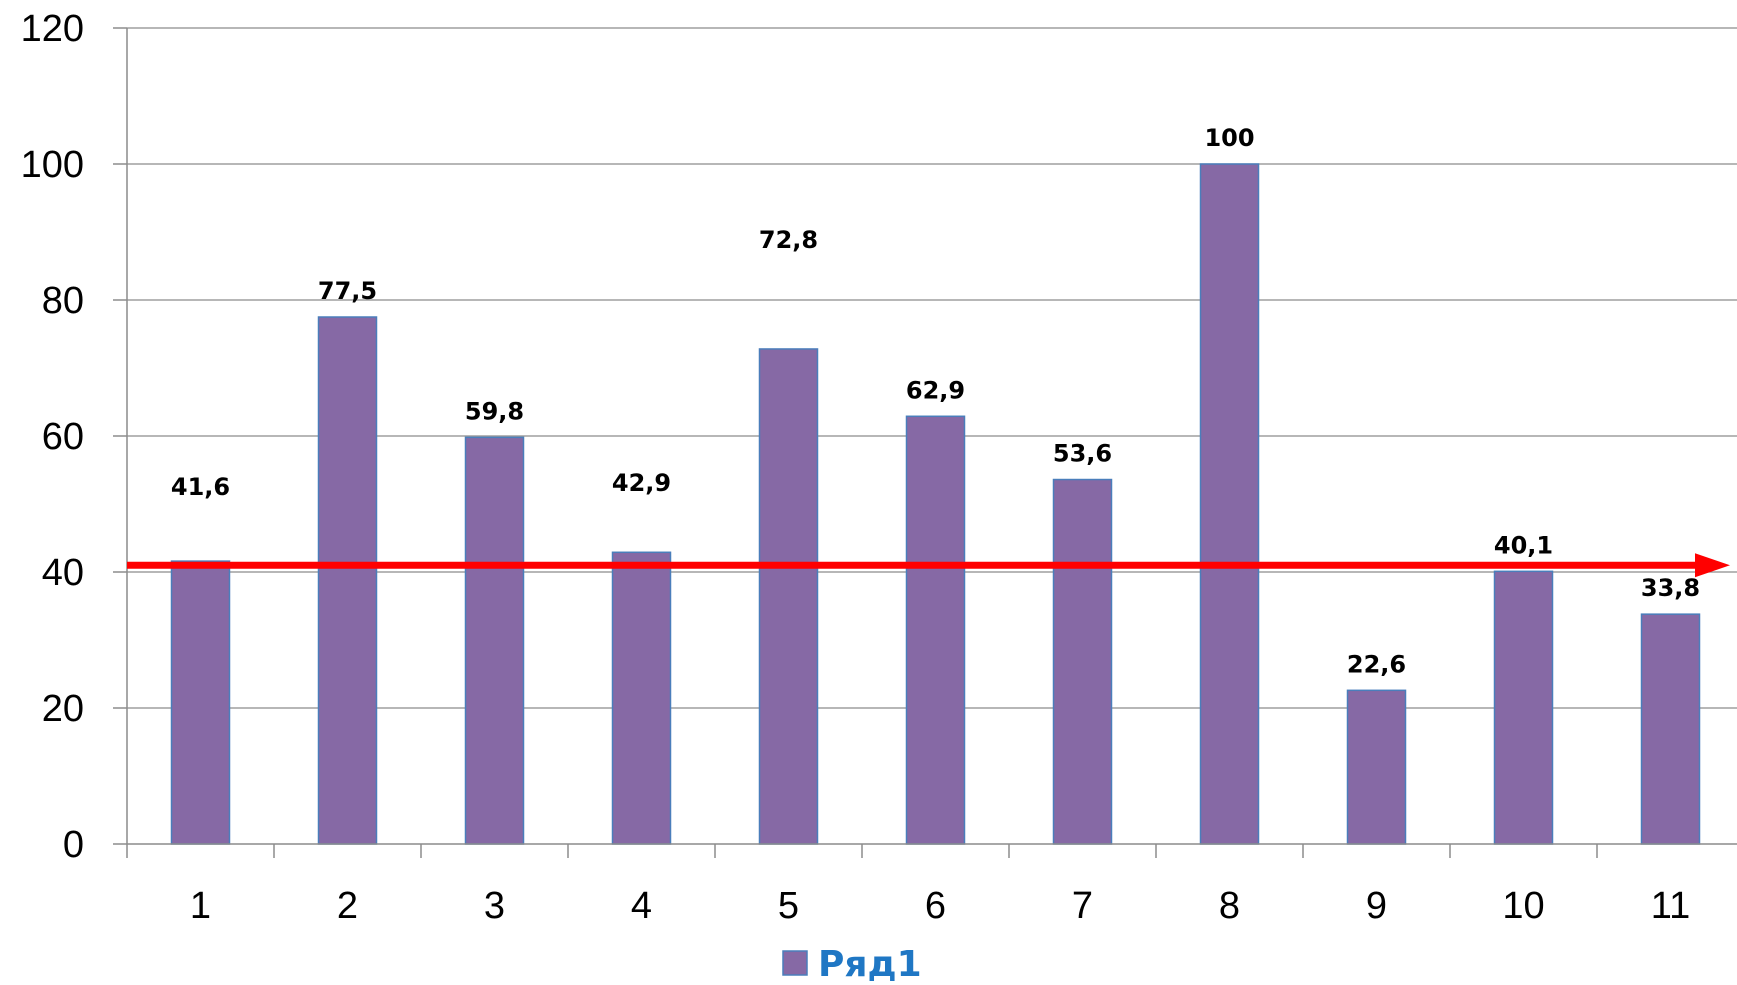 The image size is (1737, 985). Describe the element at coordinates (788, 240) in the screenshot. I see `data-label: 72,8` at that location.